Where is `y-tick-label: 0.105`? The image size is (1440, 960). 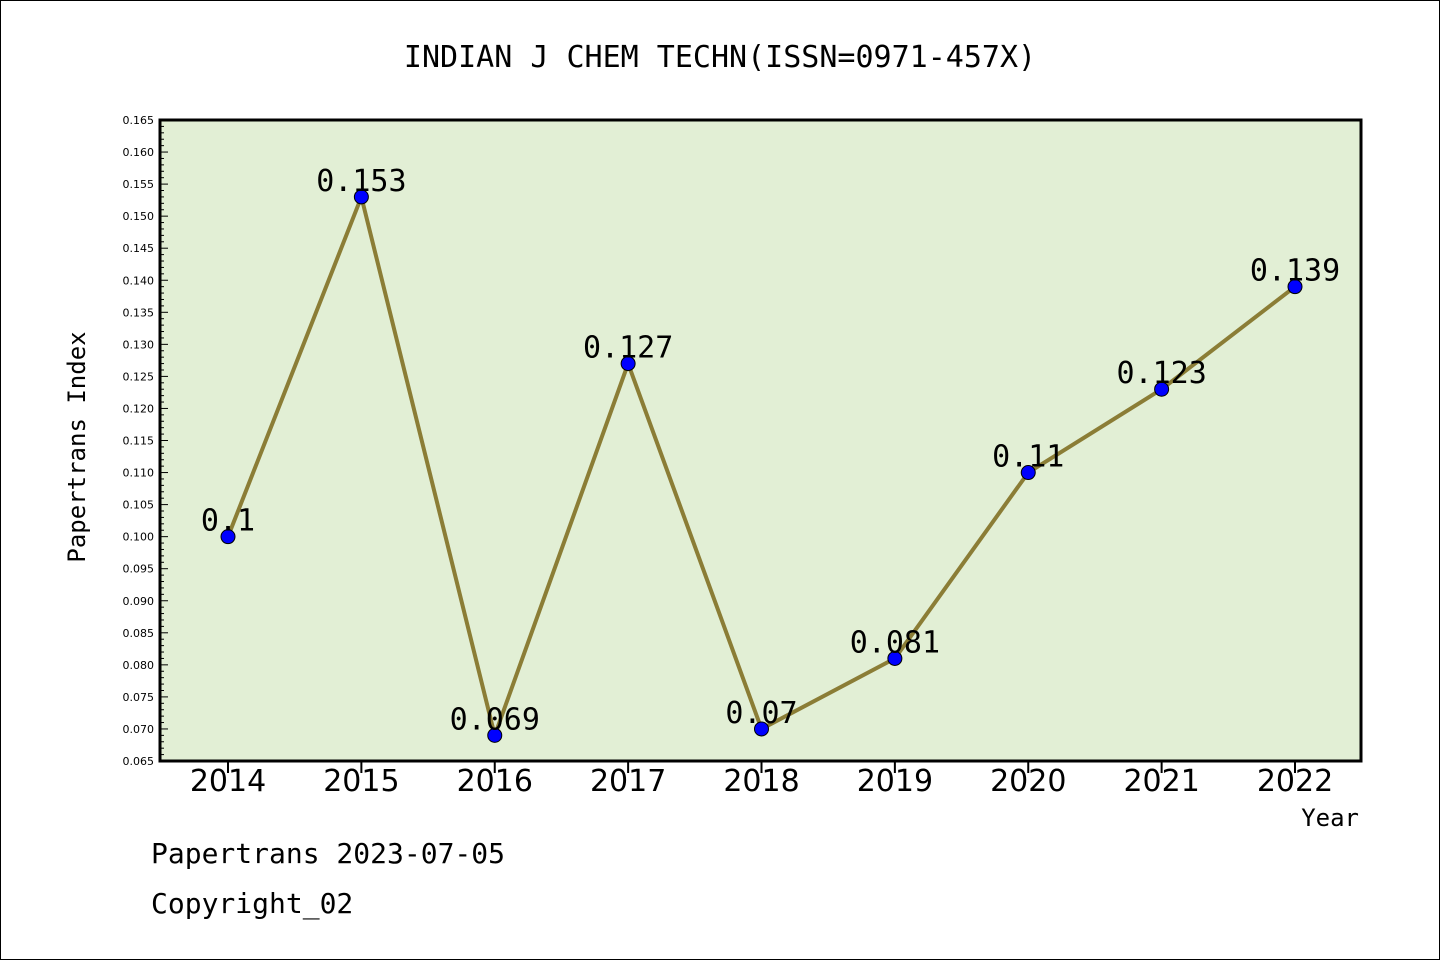
y-tick-label: 0.105 is located at coordinates (139, 505).